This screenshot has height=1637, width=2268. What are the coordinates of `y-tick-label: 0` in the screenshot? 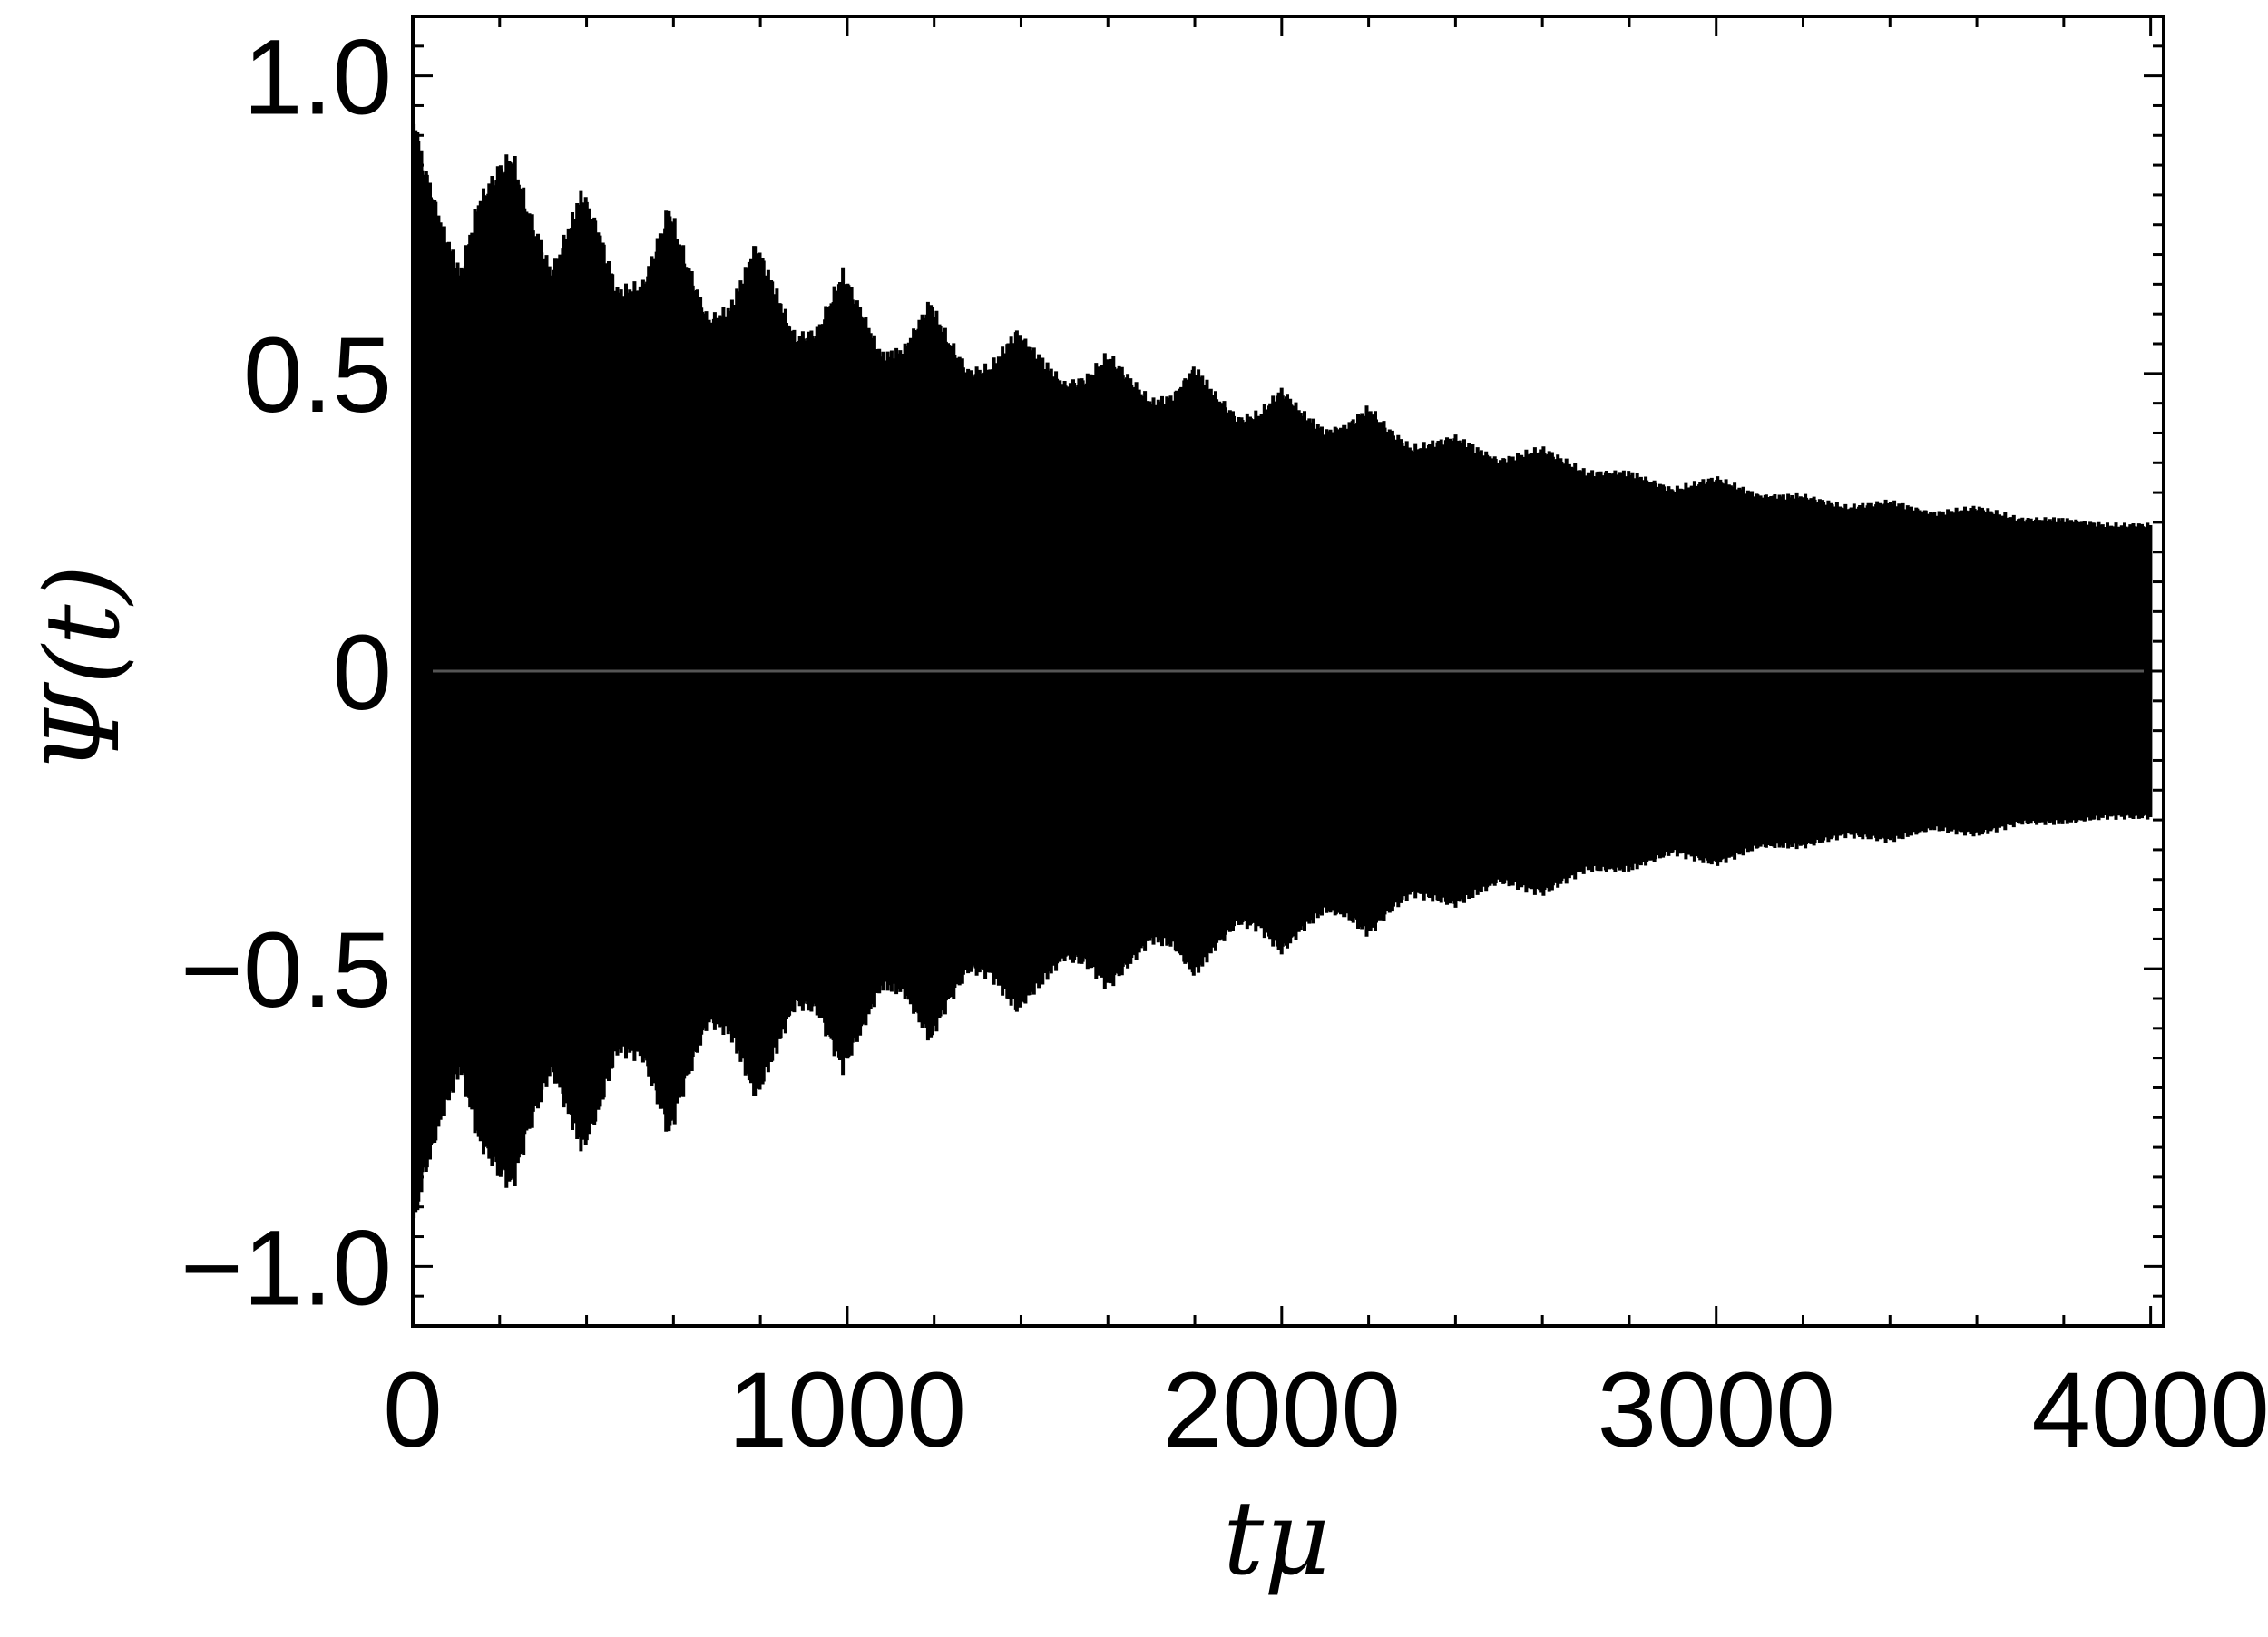 It's located at (362, 673).